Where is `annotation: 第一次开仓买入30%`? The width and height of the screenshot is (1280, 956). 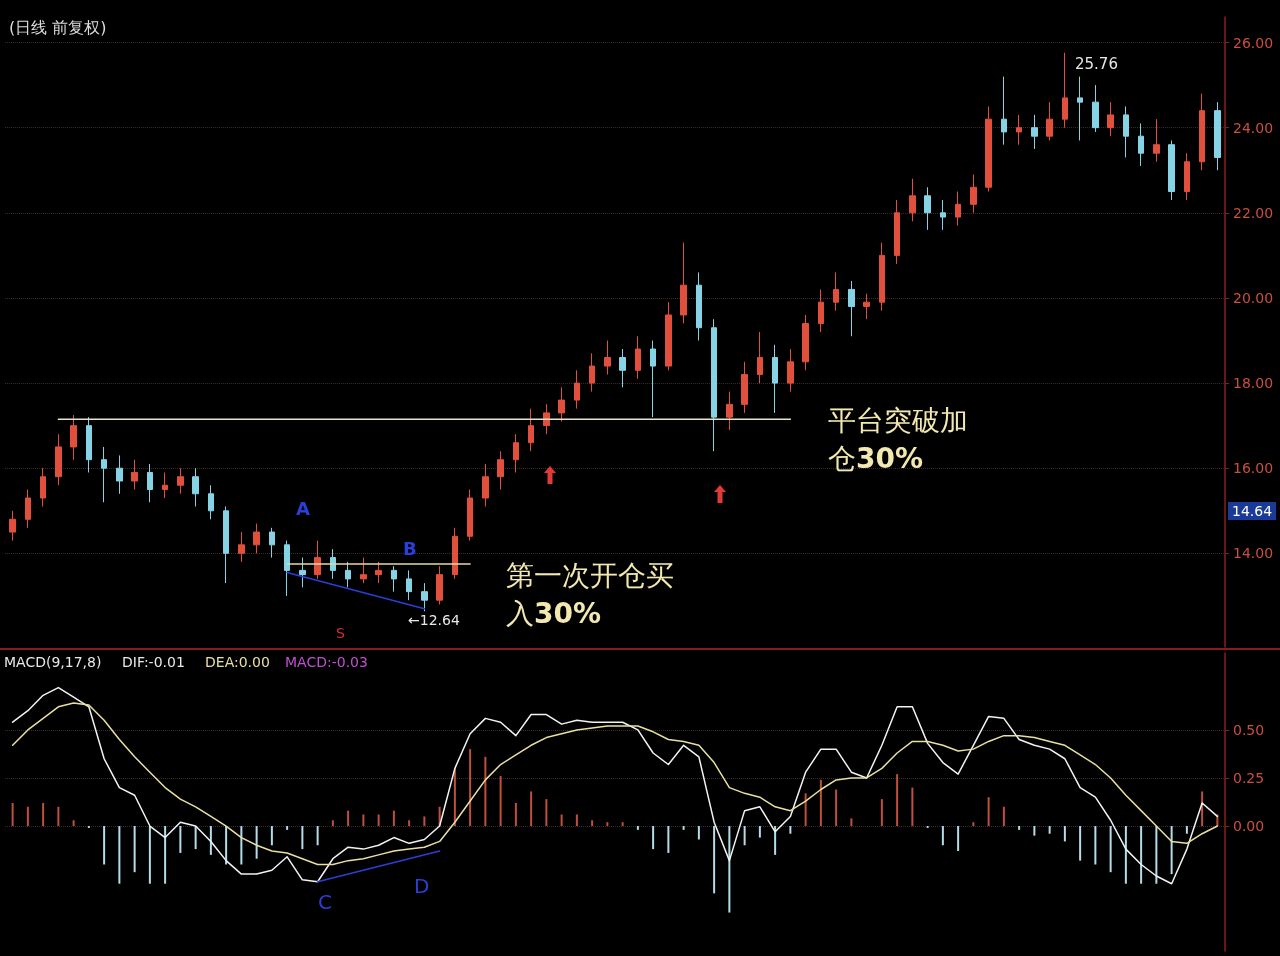 annotation: 第一次开仓买入30% is located at coordinates (590, 594).